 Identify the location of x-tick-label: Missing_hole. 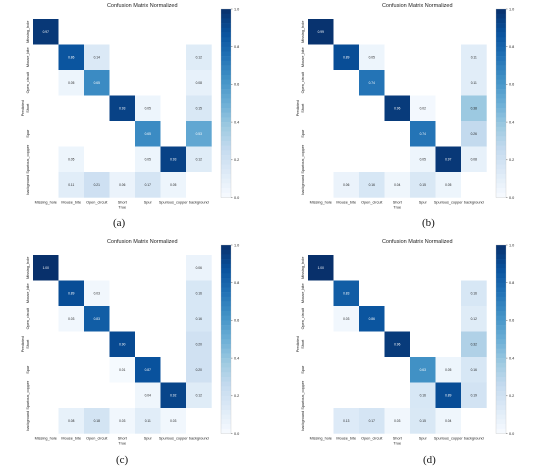
(321, 439).